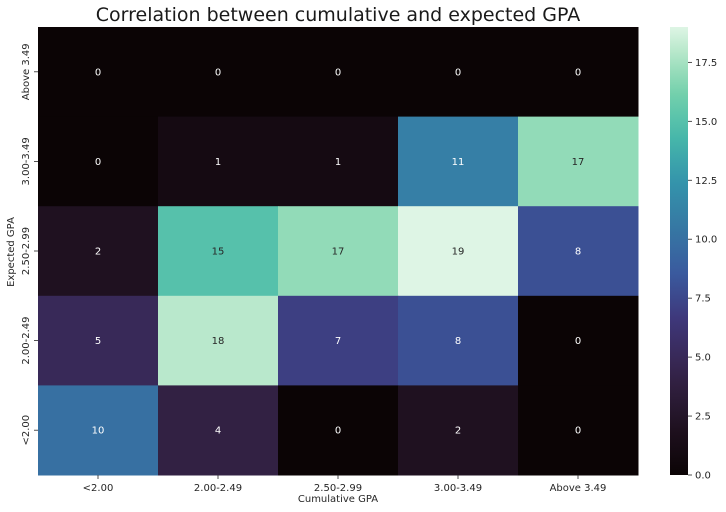 The width and height of the screenshot is (726, 512). What do you see at coordinates (338, 488) in the screenshot?
I see `x-tick-label: 2.50-2.99` at bounding box center [338, 488].